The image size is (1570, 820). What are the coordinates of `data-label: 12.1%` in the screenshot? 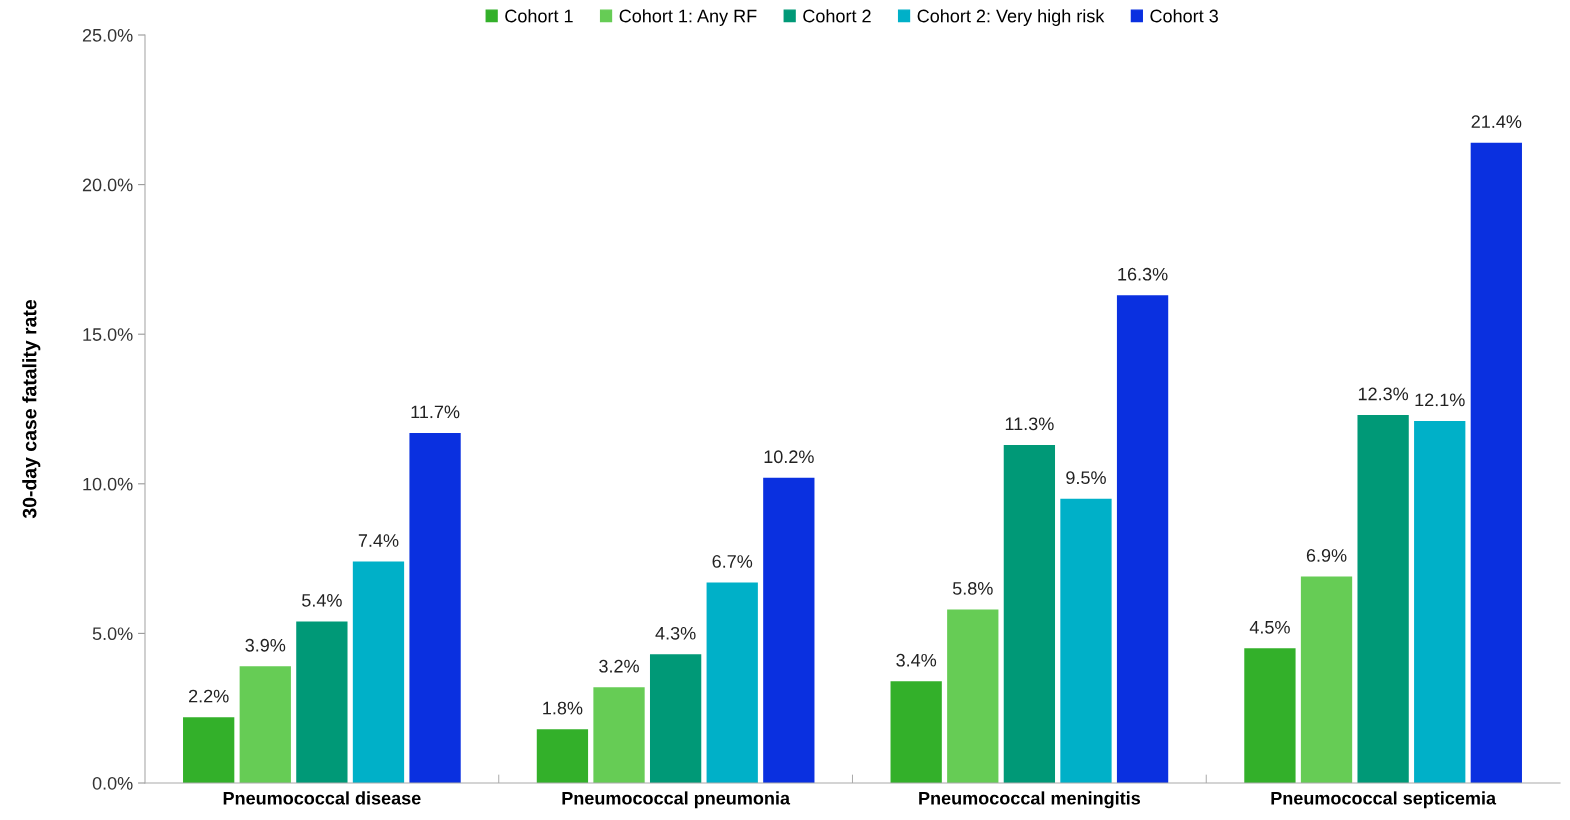 It's located at (1440, 400).